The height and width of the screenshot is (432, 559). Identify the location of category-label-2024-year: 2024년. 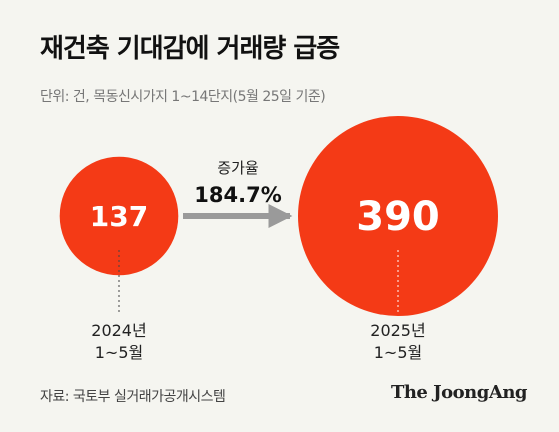
(118, 330).